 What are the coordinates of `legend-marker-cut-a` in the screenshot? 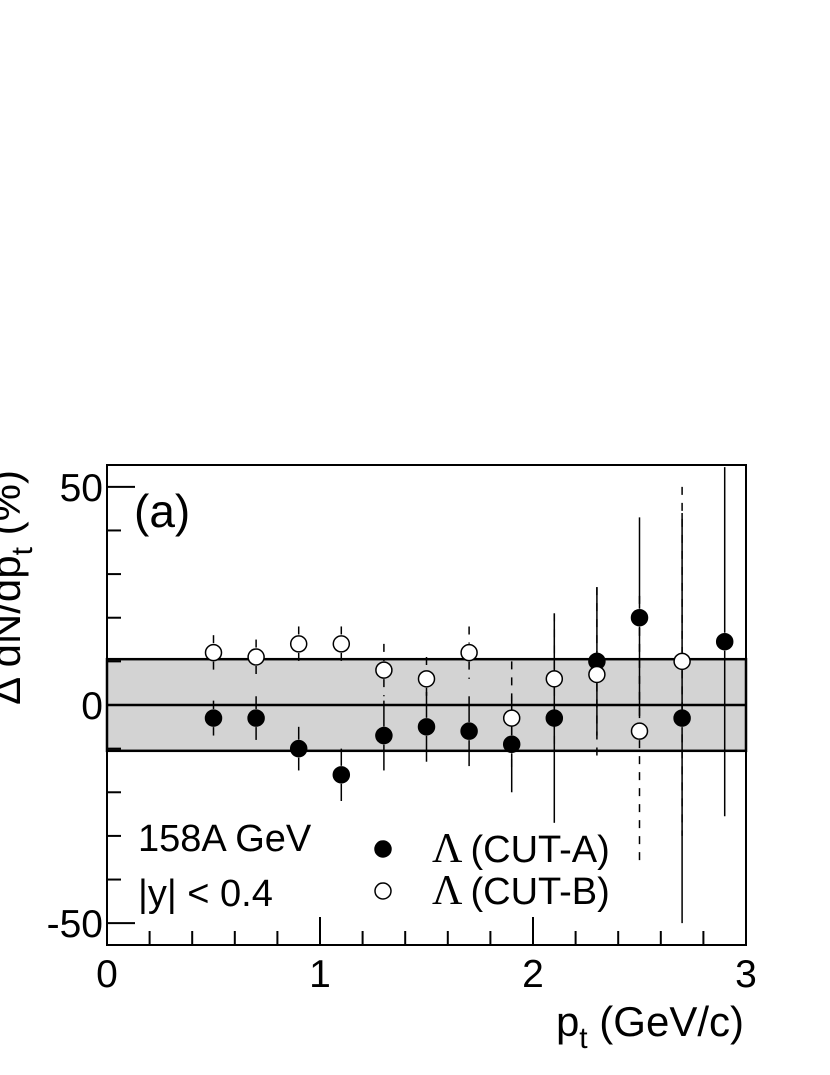 It's located at (383, 849).